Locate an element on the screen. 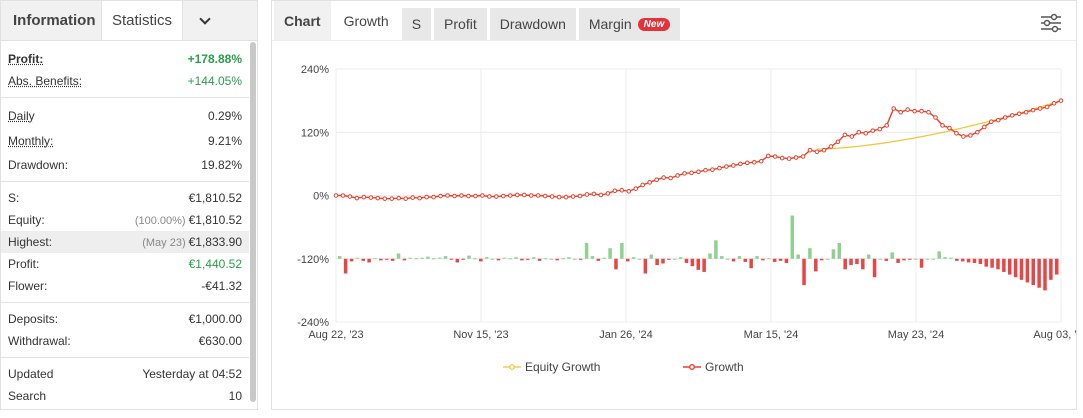  y-tick-label: 0% is located at coordinates (321, 197).